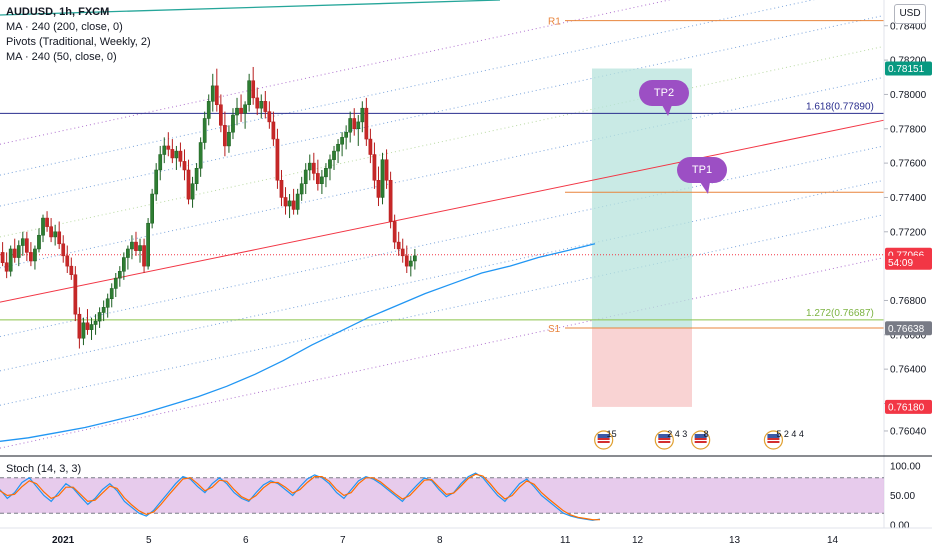 The height and width of the screenshot is (550, 932). I want to click on stoch-k-line, so click(300, 496).